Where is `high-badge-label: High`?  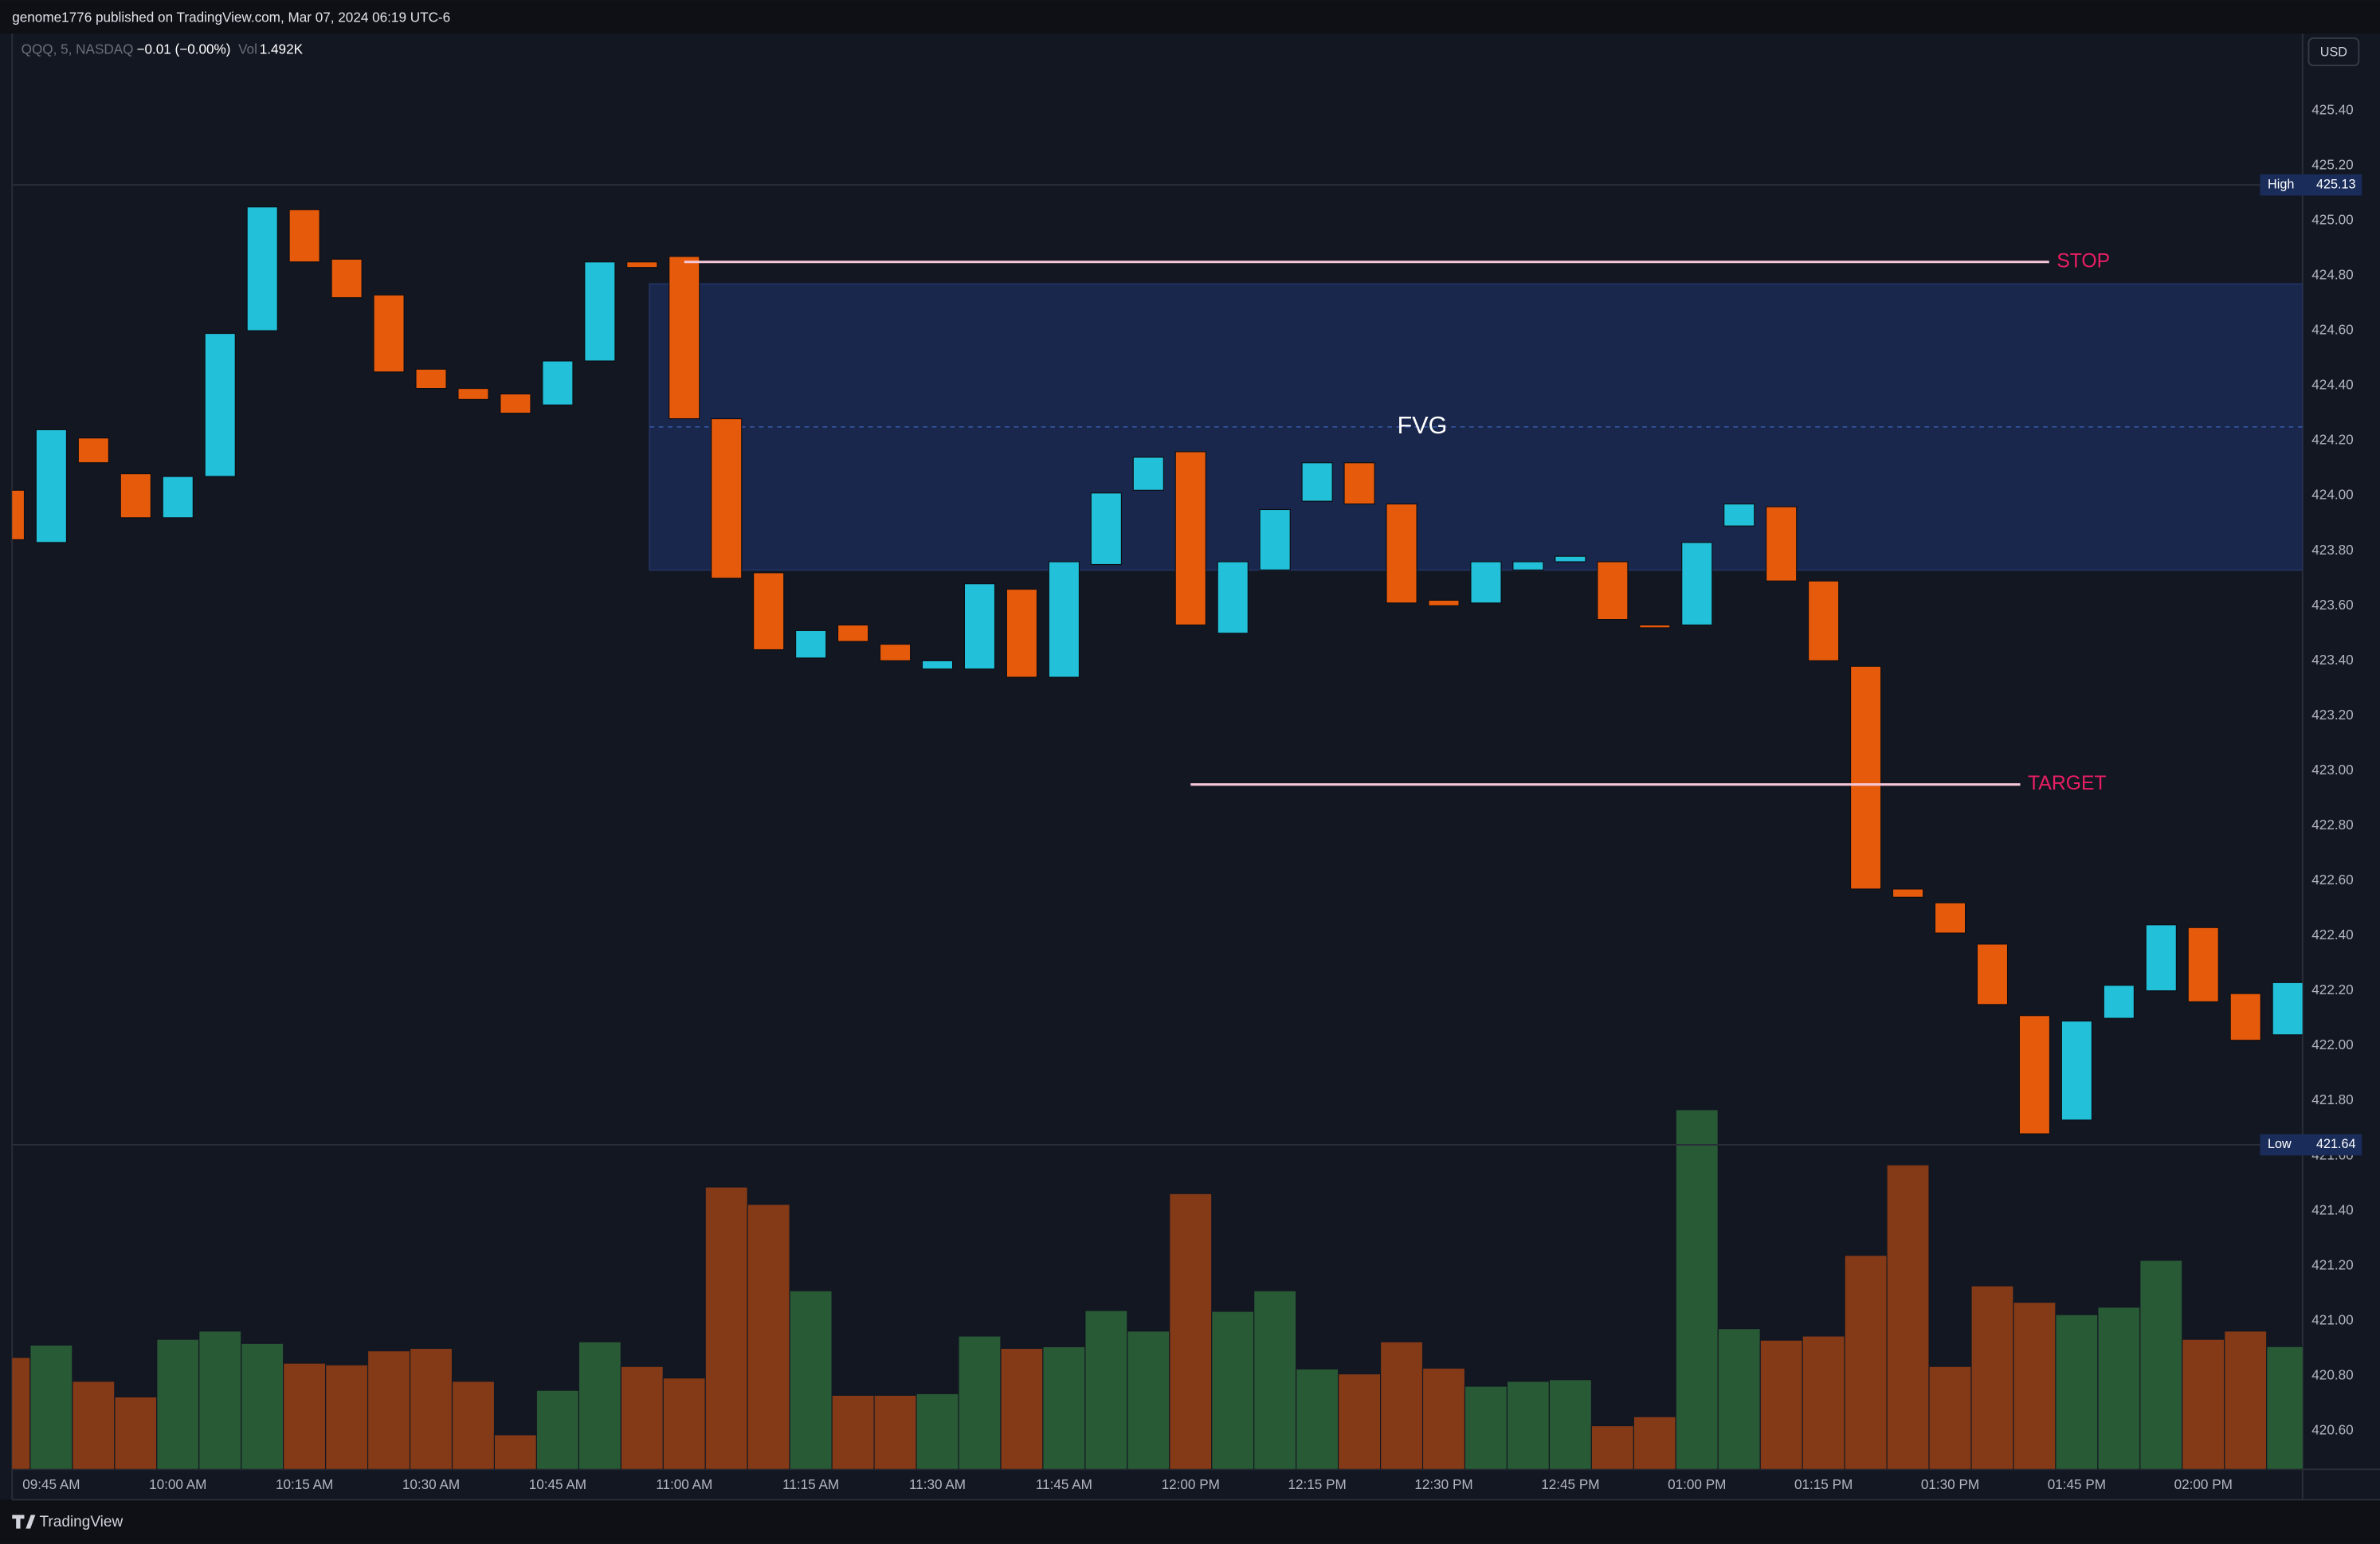
high-badge-label: High is located at coordinates (2281, 184).